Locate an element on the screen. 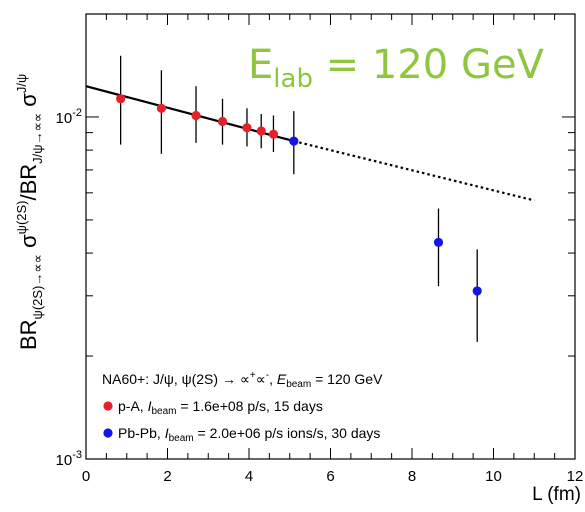  legend-marker-p-a is located at coordinates (108, 406).